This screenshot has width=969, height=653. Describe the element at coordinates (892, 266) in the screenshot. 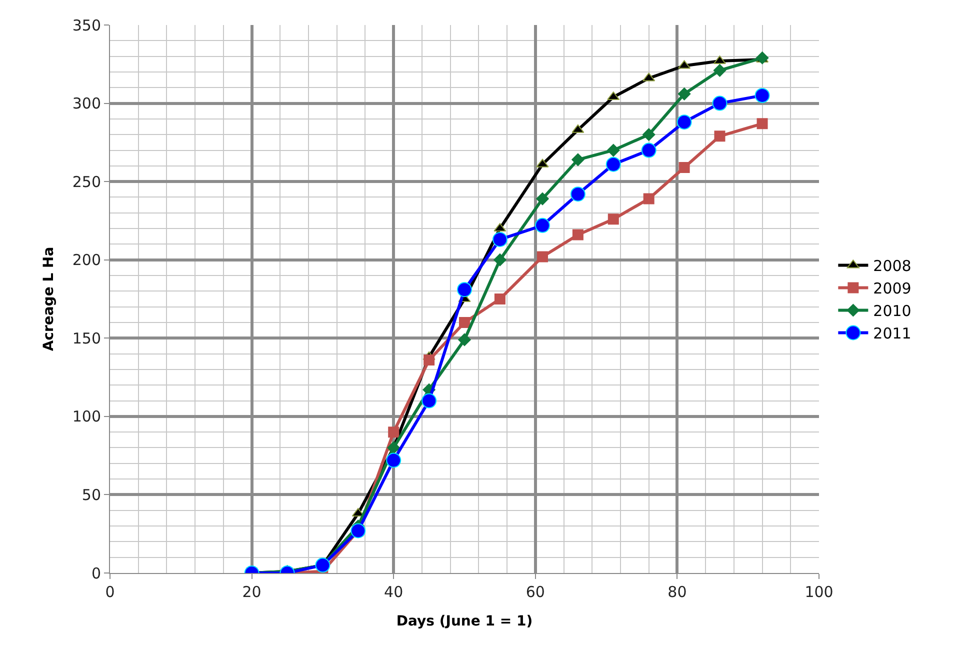

I see `legend-label: 2008` at that location.